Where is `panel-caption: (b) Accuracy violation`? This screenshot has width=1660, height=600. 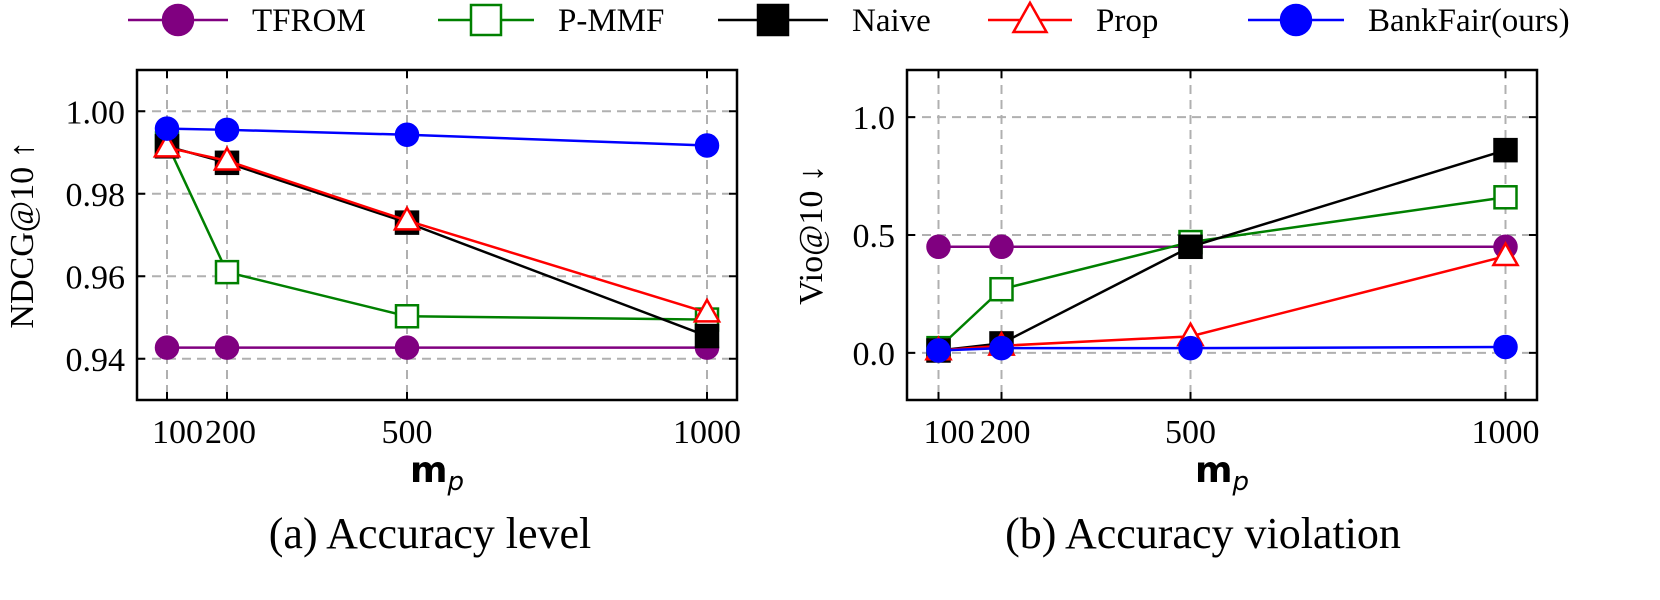 panel-caption: (b) Accuracy violation is located at coordinates (1203, 533).